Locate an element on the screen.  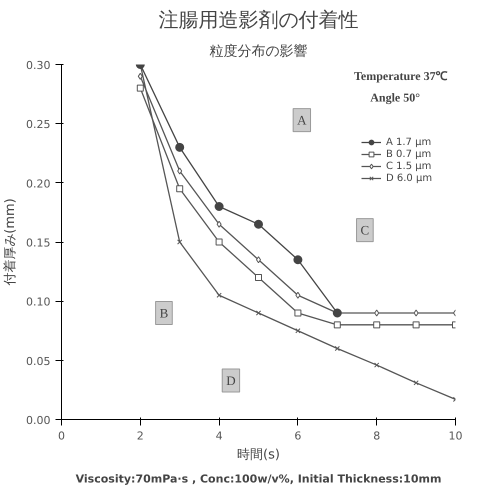
y-tick-label: 0.25 is located at coordinates (38, 125).